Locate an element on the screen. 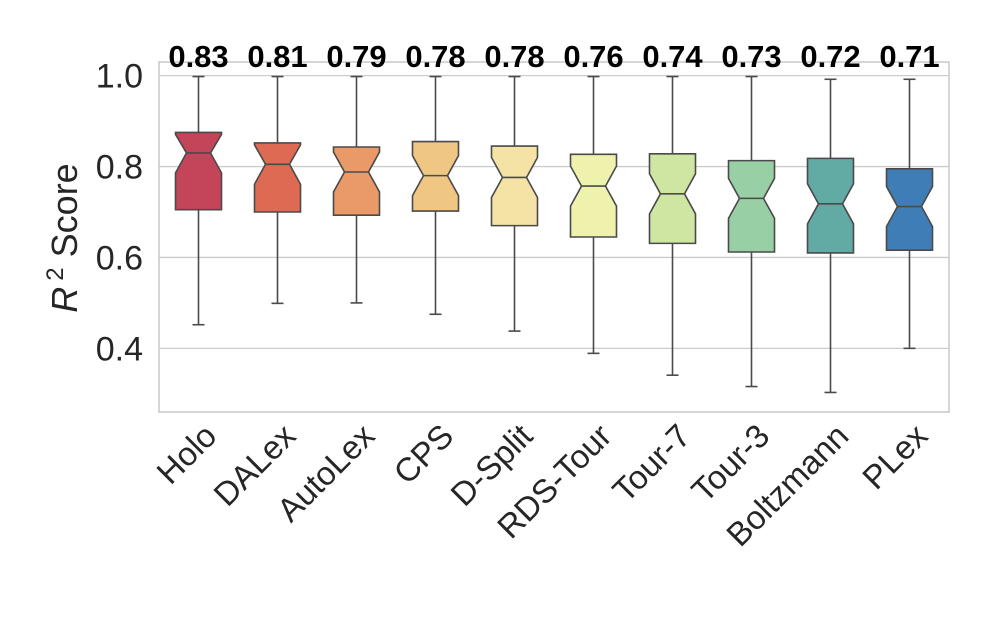 Image resolution: width=997 pixels, height=622 pixels. box-boltzmann is located at coordinates (830, 236).